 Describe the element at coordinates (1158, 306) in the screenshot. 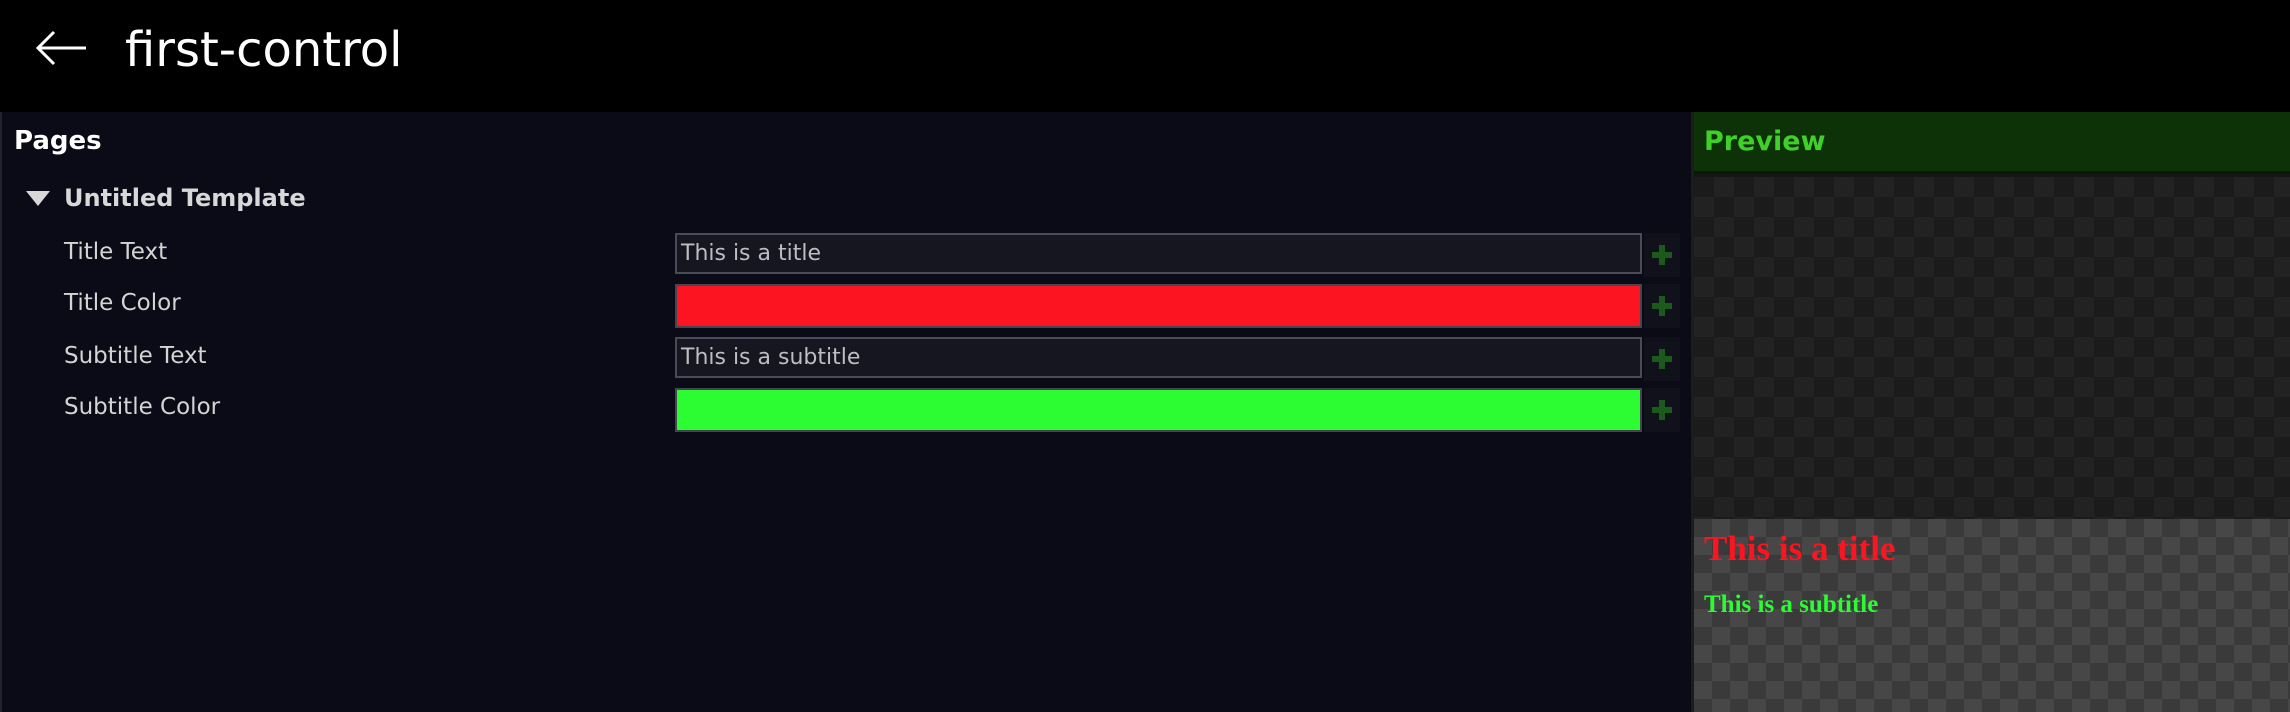

I see `title-color-picker` at that location.